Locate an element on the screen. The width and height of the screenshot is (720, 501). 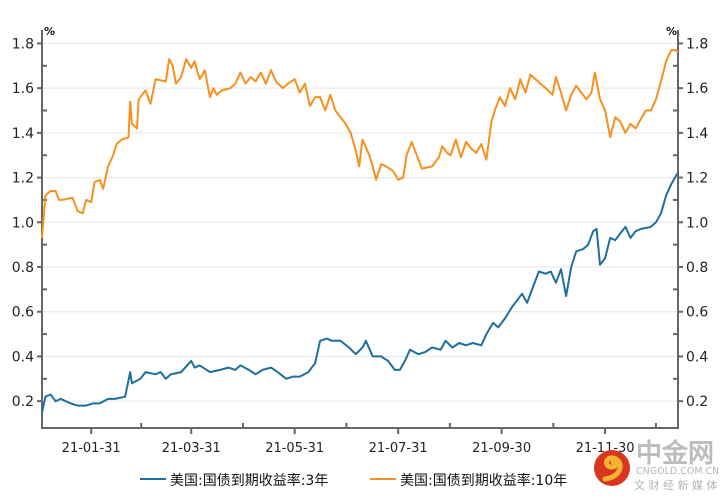
y-tick-label-left: 0.4 is located at coordinates (23, 357).